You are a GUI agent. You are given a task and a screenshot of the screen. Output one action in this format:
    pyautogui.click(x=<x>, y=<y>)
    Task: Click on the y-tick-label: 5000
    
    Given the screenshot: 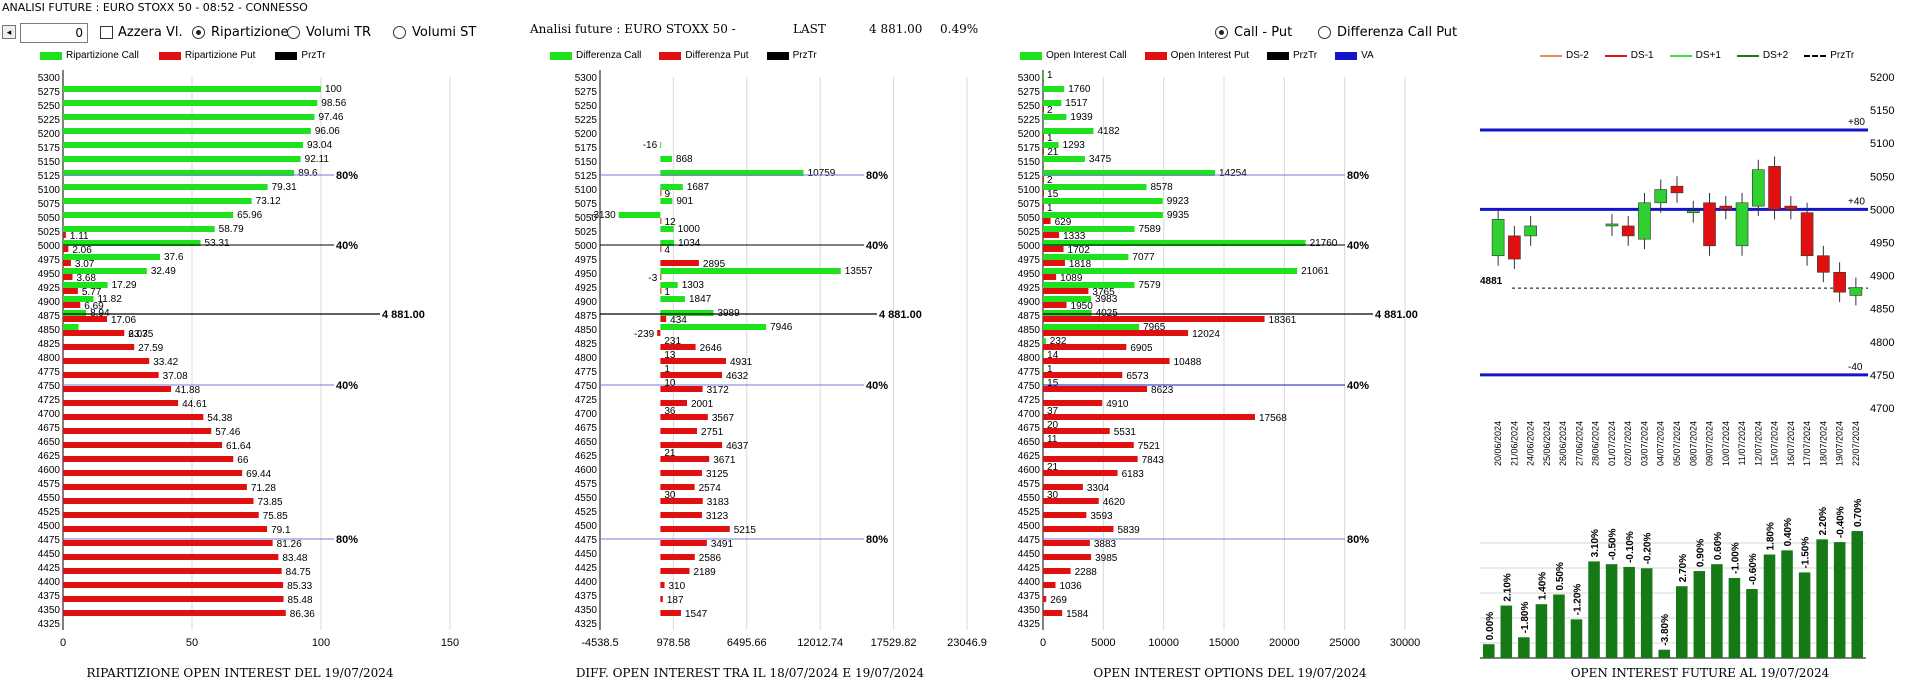 What is the action you would take?
    pyautogui.click(x=1882, y=210)
    